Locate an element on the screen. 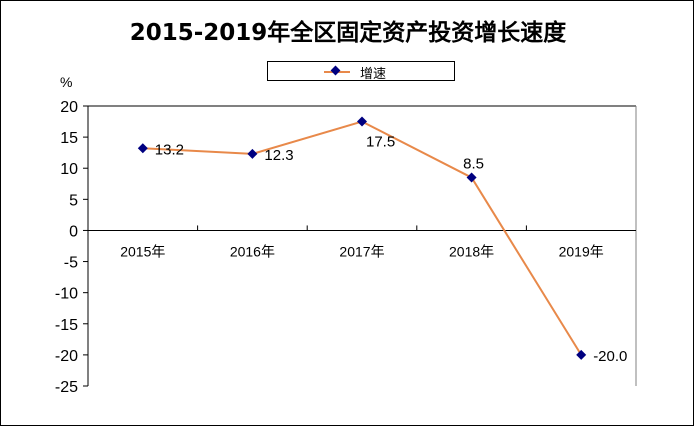 Image resolution: width=694 pixels, height=426 pixels. data-label: 12.3 is located at coordinates (278, 155).